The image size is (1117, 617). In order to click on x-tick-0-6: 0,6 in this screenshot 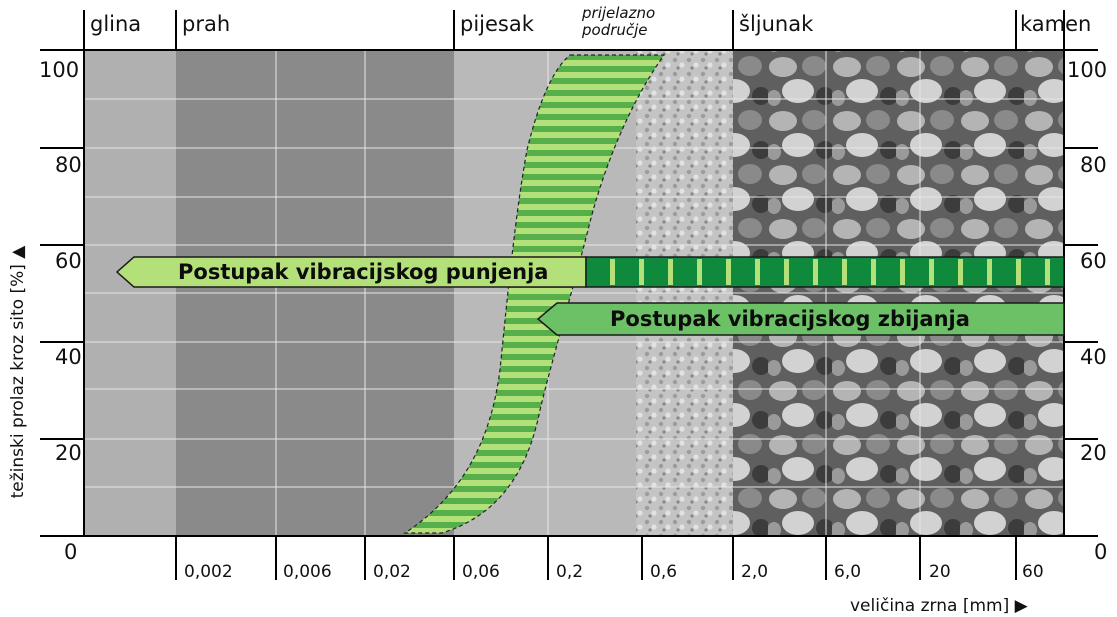, I will do `click(664, 572)`.